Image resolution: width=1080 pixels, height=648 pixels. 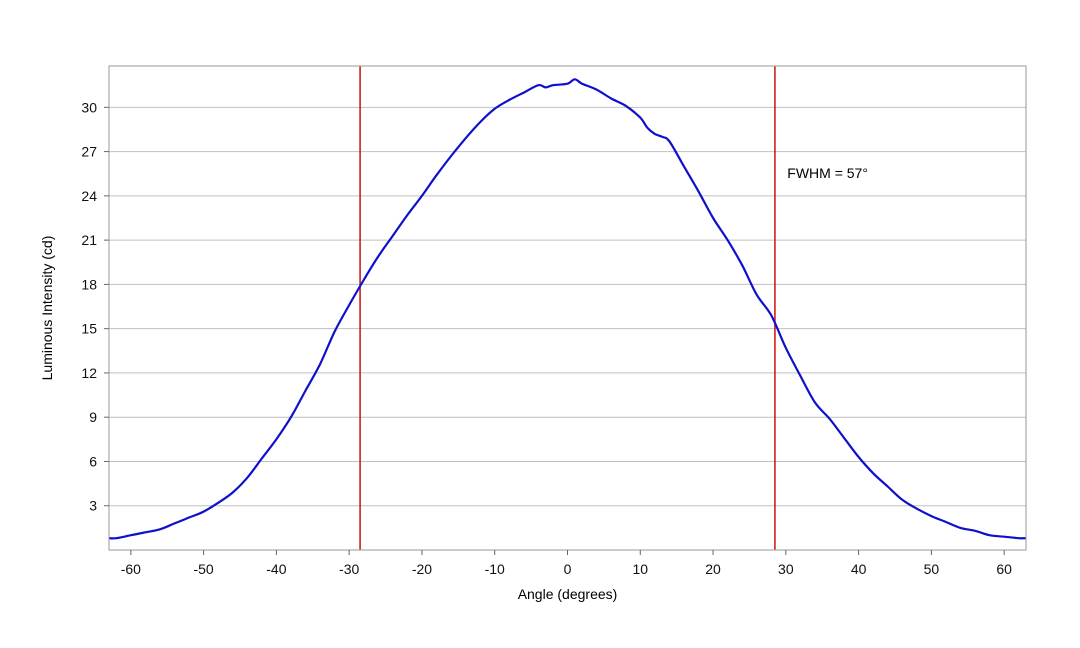 What do you see at coordinates (568, 594) in the screenshot?
I see `x-axis-title: Angle (degrees)` at bounding box center [568, 594].